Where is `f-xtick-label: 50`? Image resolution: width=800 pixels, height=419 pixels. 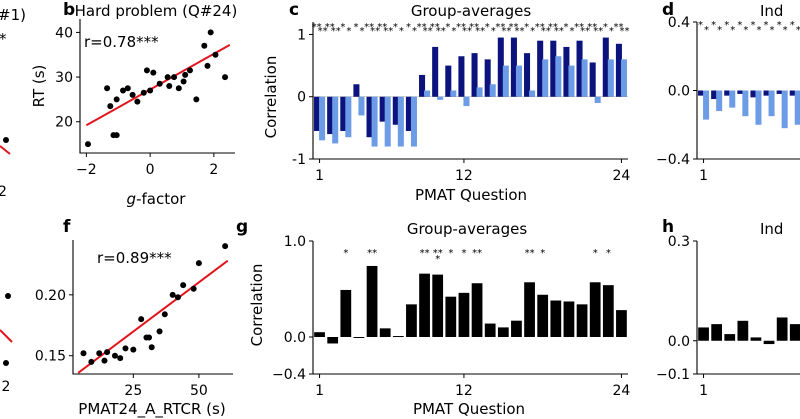 f-xtick-label: 50 is located at coordinates (199, 391).